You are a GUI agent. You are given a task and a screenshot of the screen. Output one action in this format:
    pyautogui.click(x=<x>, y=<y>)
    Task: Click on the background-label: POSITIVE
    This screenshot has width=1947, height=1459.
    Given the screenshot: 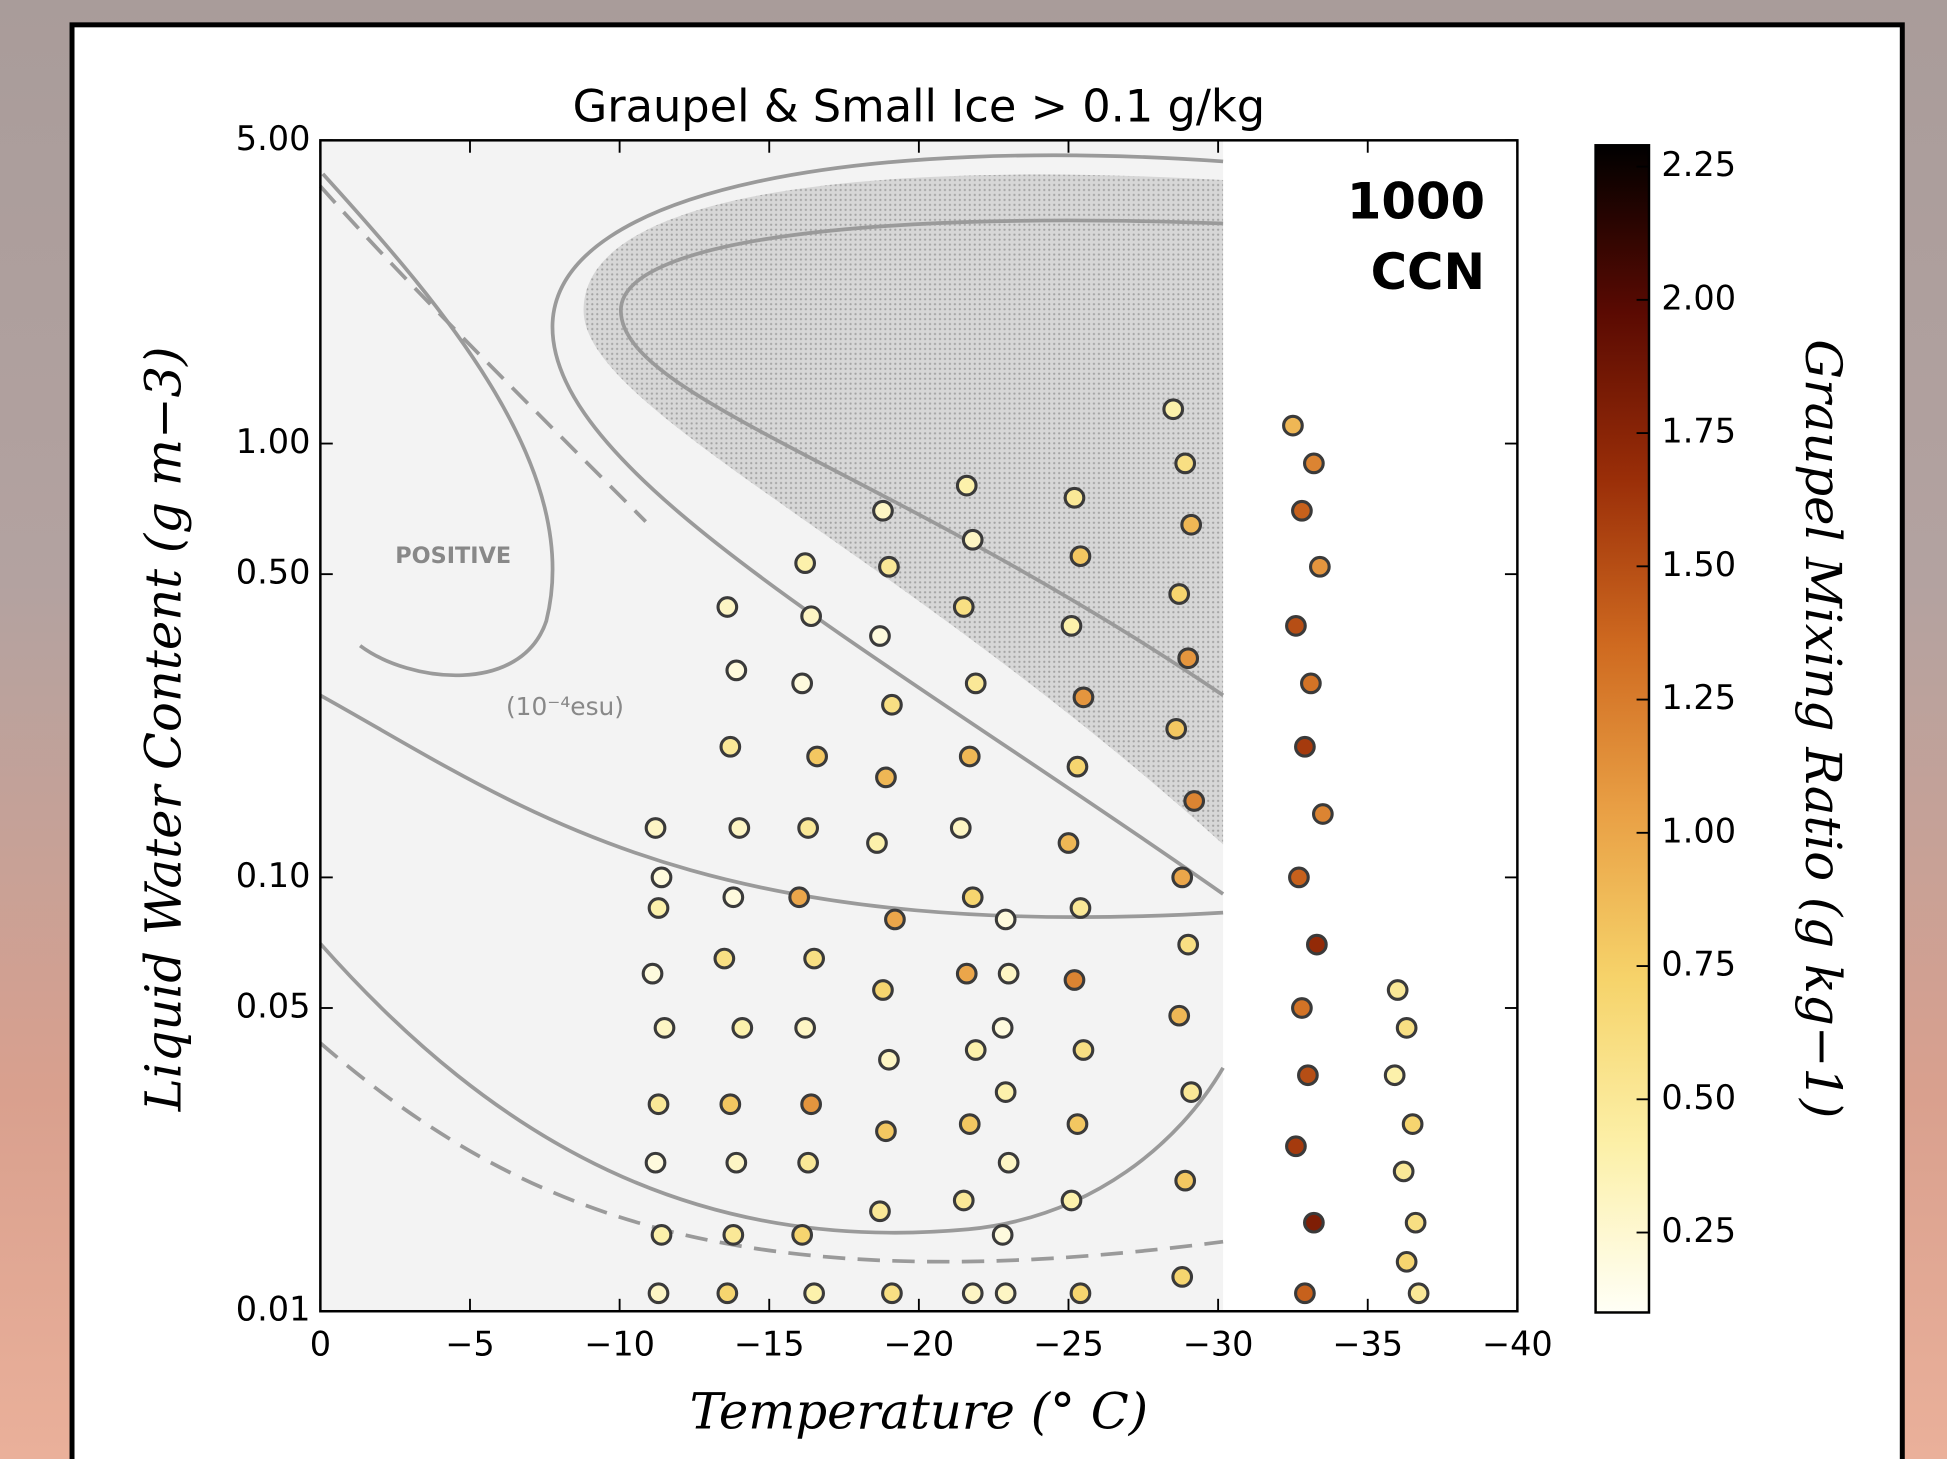 What is the action you would take?
    pyautogui.click(x=453, y=556)
    